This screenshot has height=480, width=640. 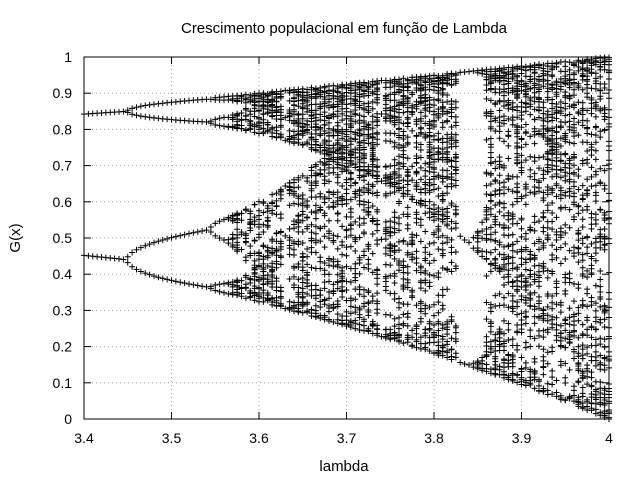 I want to click on y-tick-label: 1, so click(x=68, y=57).